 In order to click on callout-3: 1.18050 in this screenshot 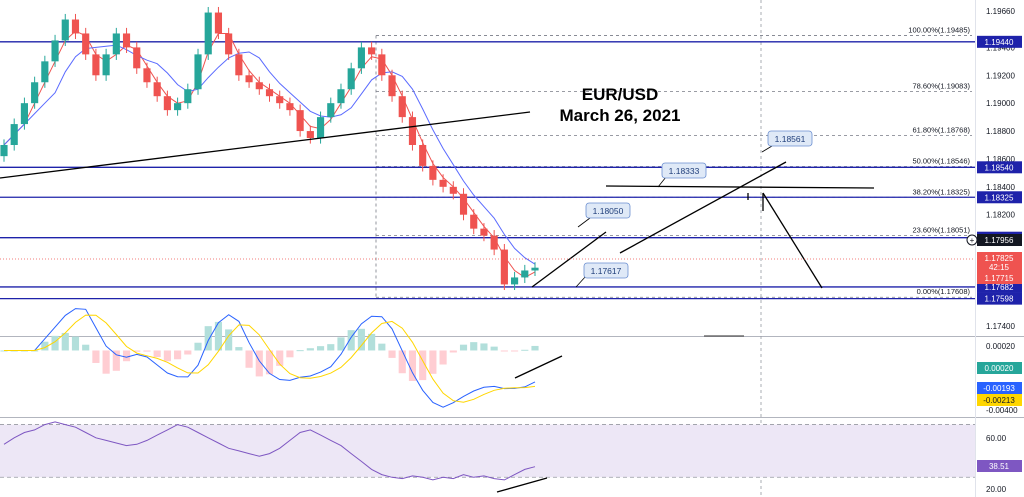, I will do `click(604, 215)`.